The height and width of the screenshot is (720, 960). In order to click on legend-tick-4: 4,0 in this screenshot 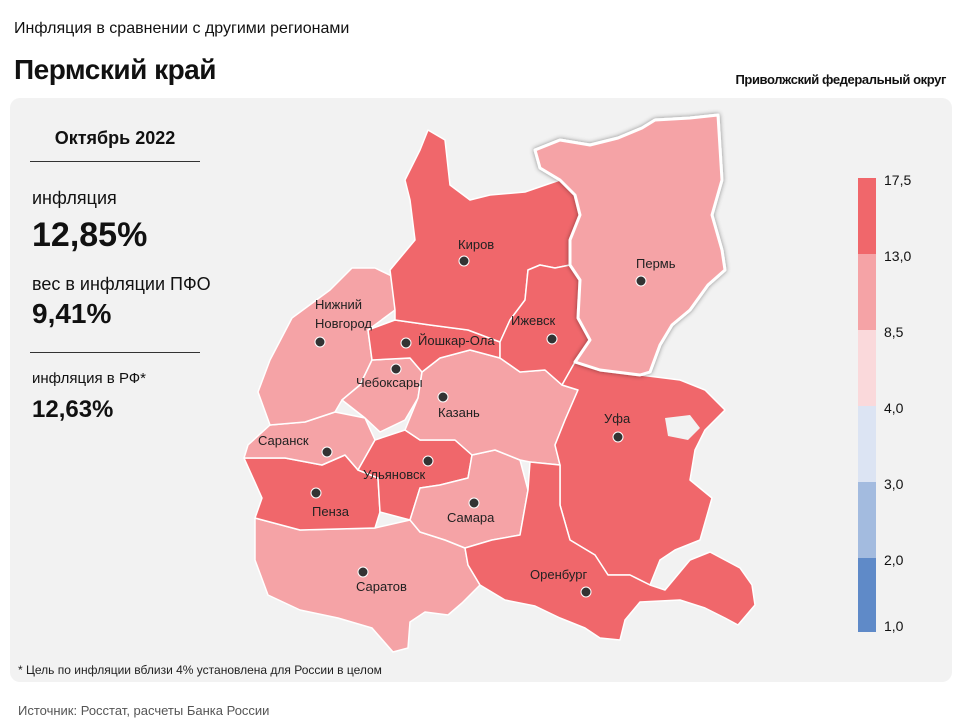, I will do `click(894, 408)`.